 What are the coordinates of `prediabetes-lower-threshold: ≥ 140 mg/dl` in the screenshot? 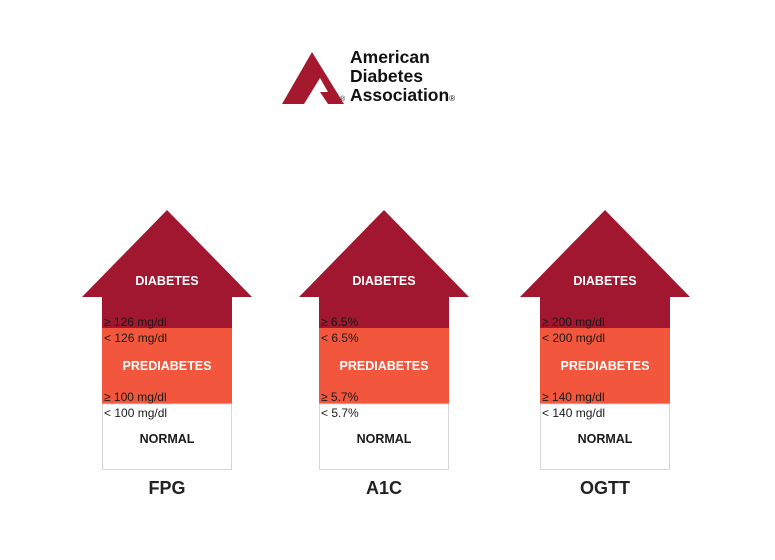 It's located at (573, 397).